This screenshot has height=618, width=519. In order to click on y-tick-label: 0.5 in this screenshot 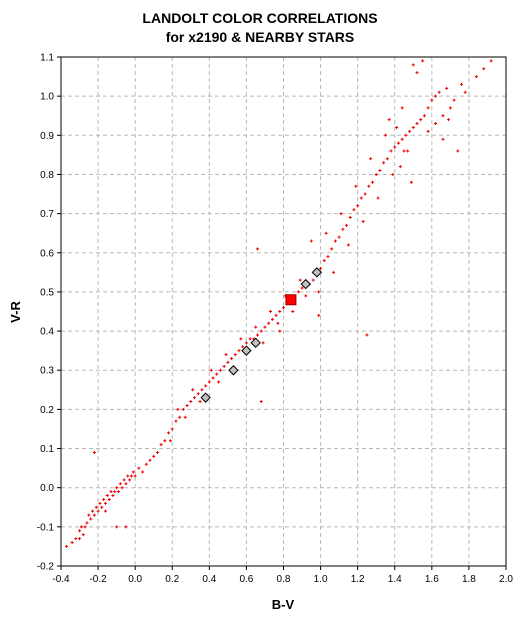, I will do `click(47, 292)`.